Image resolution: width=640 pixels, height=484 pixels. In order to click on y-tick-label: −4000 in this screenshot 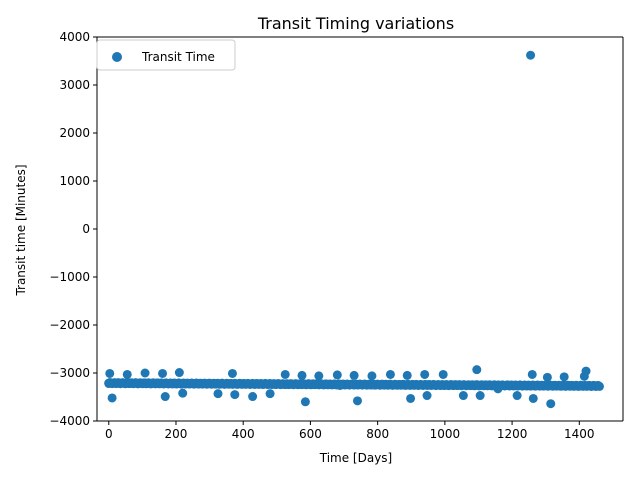, I will do `click(69, 421)`.